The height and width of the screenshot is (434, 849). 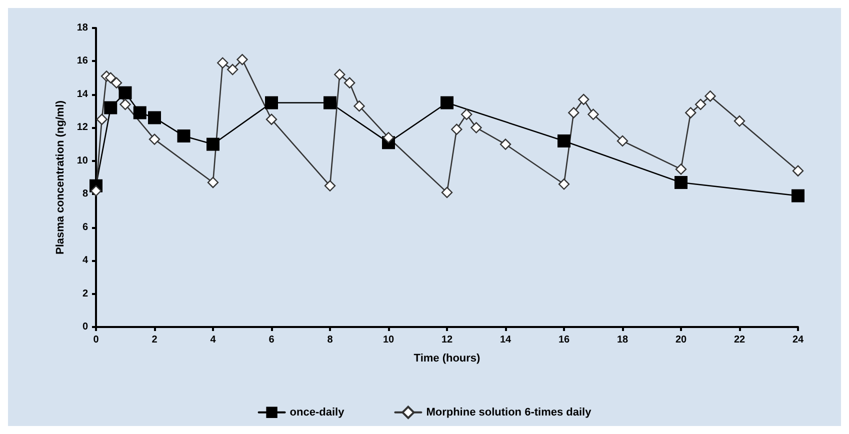 I want to click on y-tick-label: 10, so click(x=82, y=160).